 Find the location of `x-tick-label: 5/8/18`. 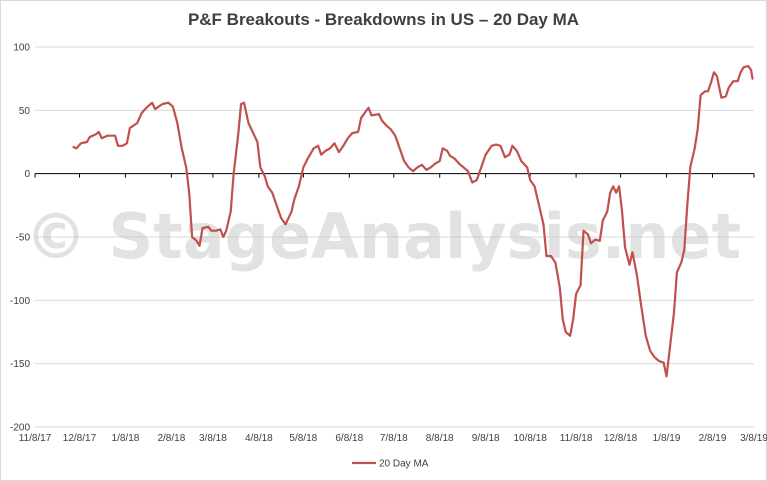

x-tick-label: 5/8/18 is located at coordinates (303, 438).